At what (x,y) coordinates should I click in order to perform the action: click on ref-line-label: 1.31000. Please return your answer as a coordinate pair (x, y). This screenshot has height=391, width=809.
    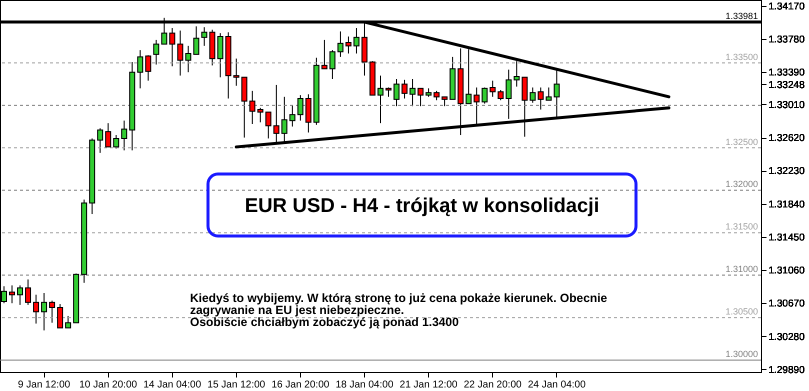
    Looking at the image, I should click on (741, 269).